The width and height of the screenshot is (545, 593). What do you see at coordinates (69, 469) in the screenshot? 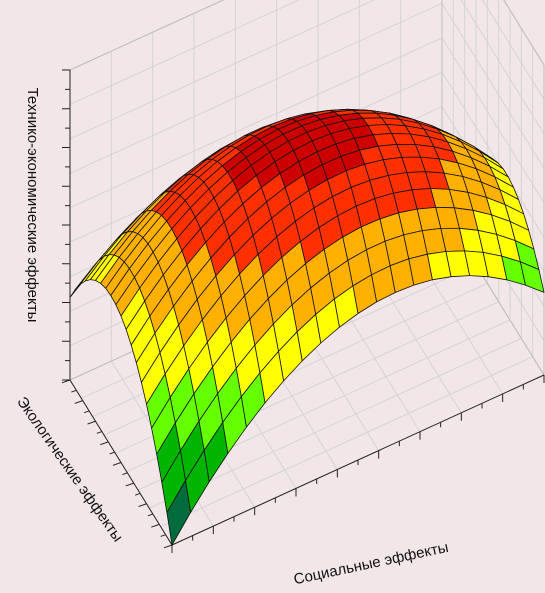
I see `y-axis-label: Экологические эффекты` at bounding box center [69, 469].